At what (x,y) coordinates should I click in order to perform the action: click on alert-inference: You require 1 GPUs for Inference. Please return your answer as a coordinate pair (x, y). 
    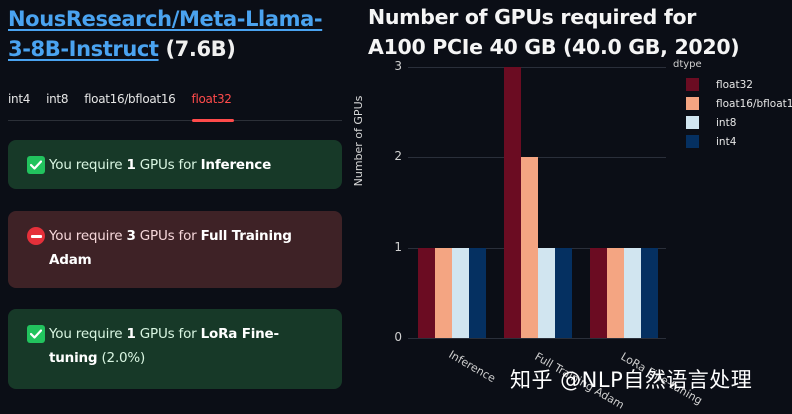
    Looking at the image, I should click on (175, 164).